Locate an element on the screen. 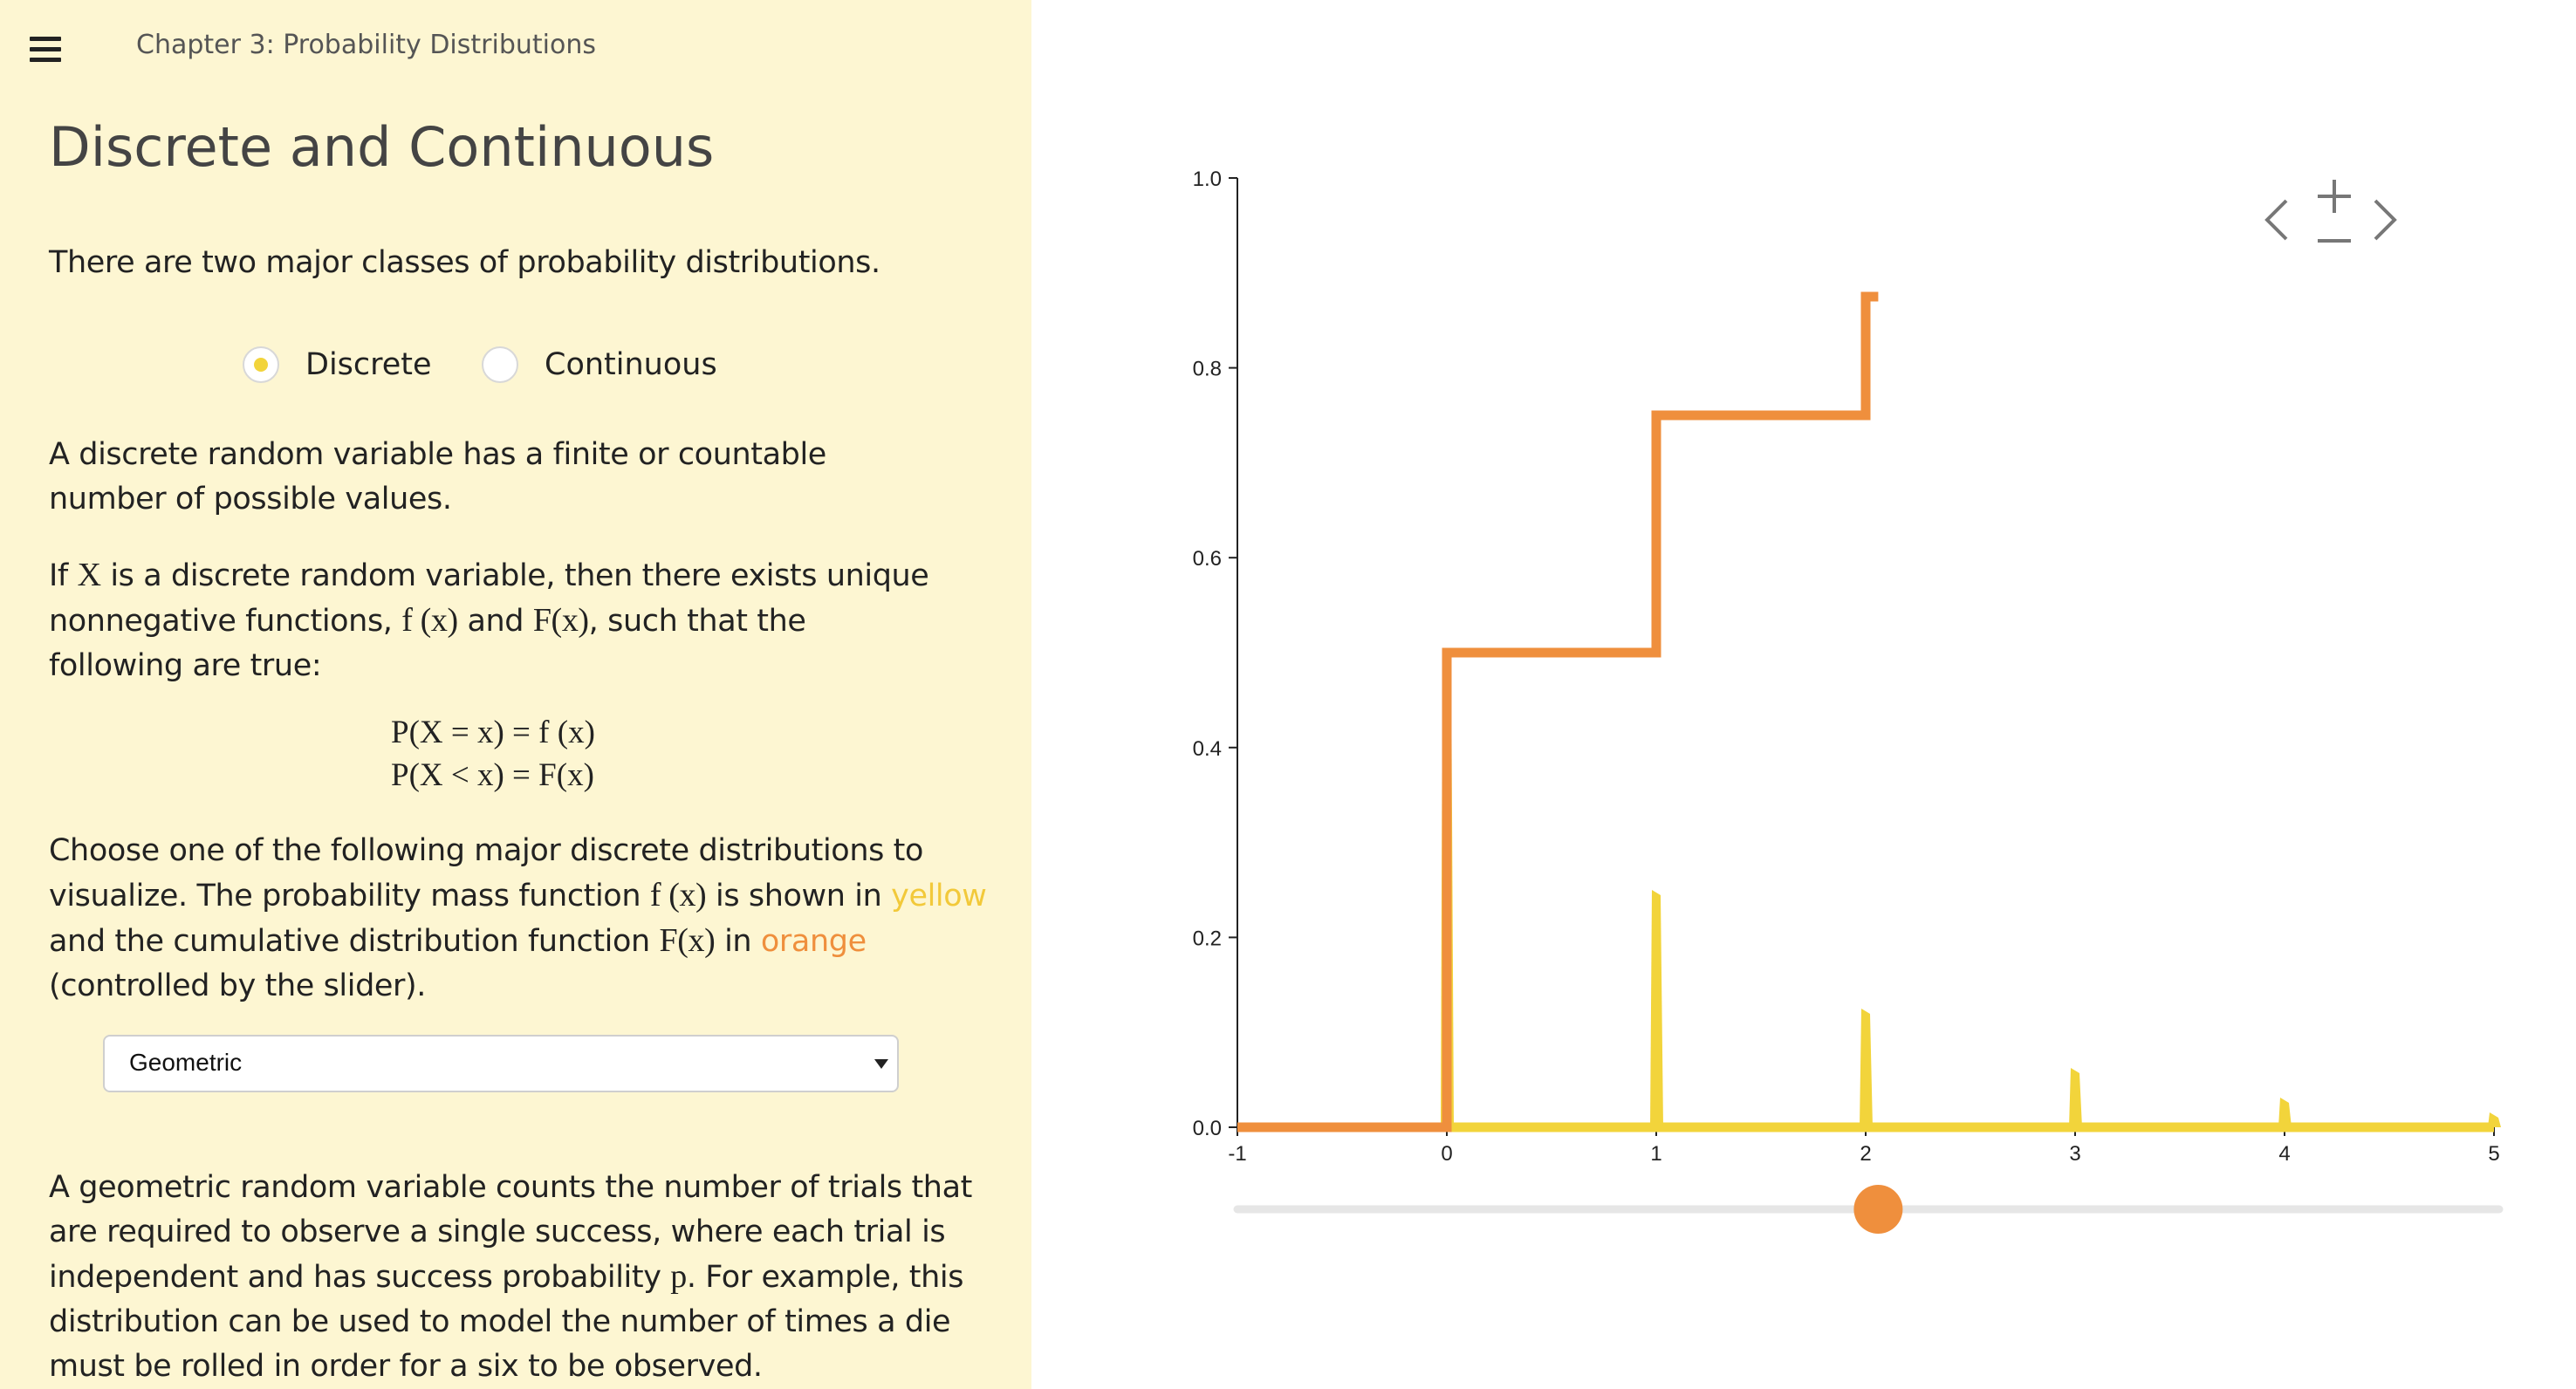 This screenshot has height=1389, width=2576. breadcrumb: Chapter 3: Probability Distributions is located at coordinates (366, 45).